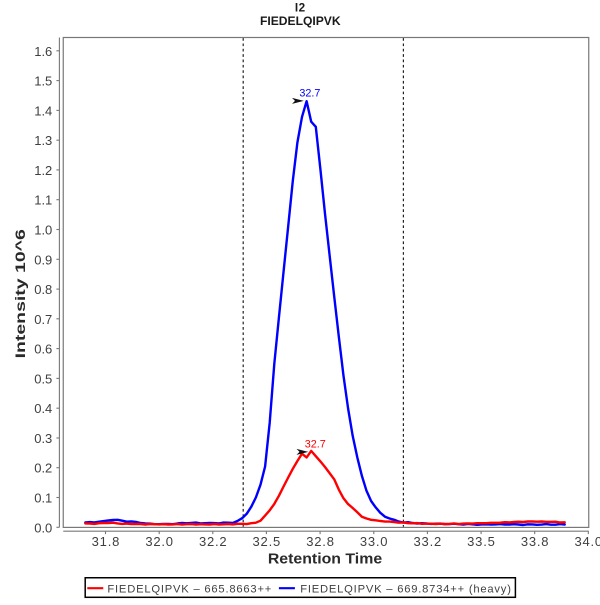 The width and height of the screenshot is (600, 605). Describe the element at coordinates (189, 589) in the screenshot. I see `svg-text: FIEDELQIPVK – 665.8663++` at that location.